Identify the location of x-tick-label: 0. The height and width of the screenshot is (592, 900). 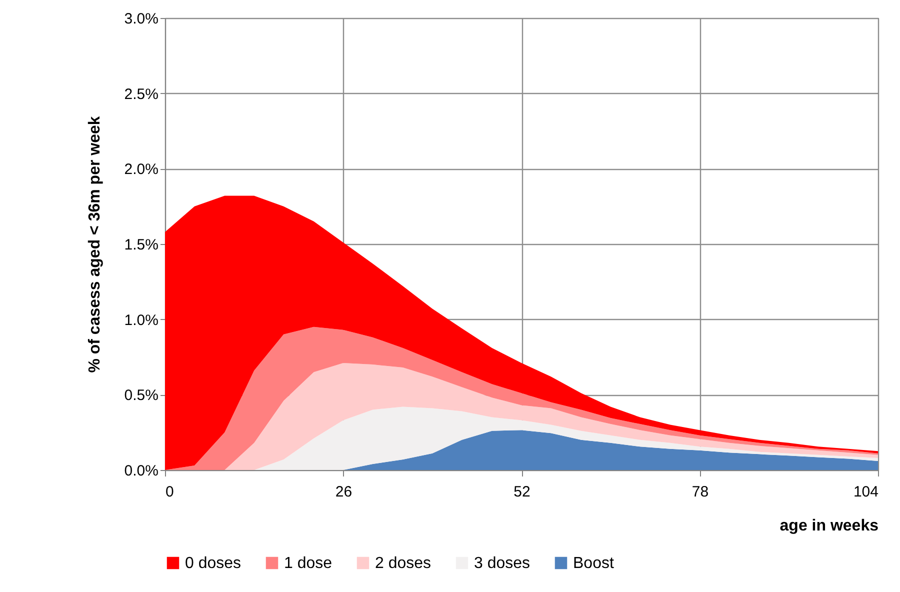
(170, 492).